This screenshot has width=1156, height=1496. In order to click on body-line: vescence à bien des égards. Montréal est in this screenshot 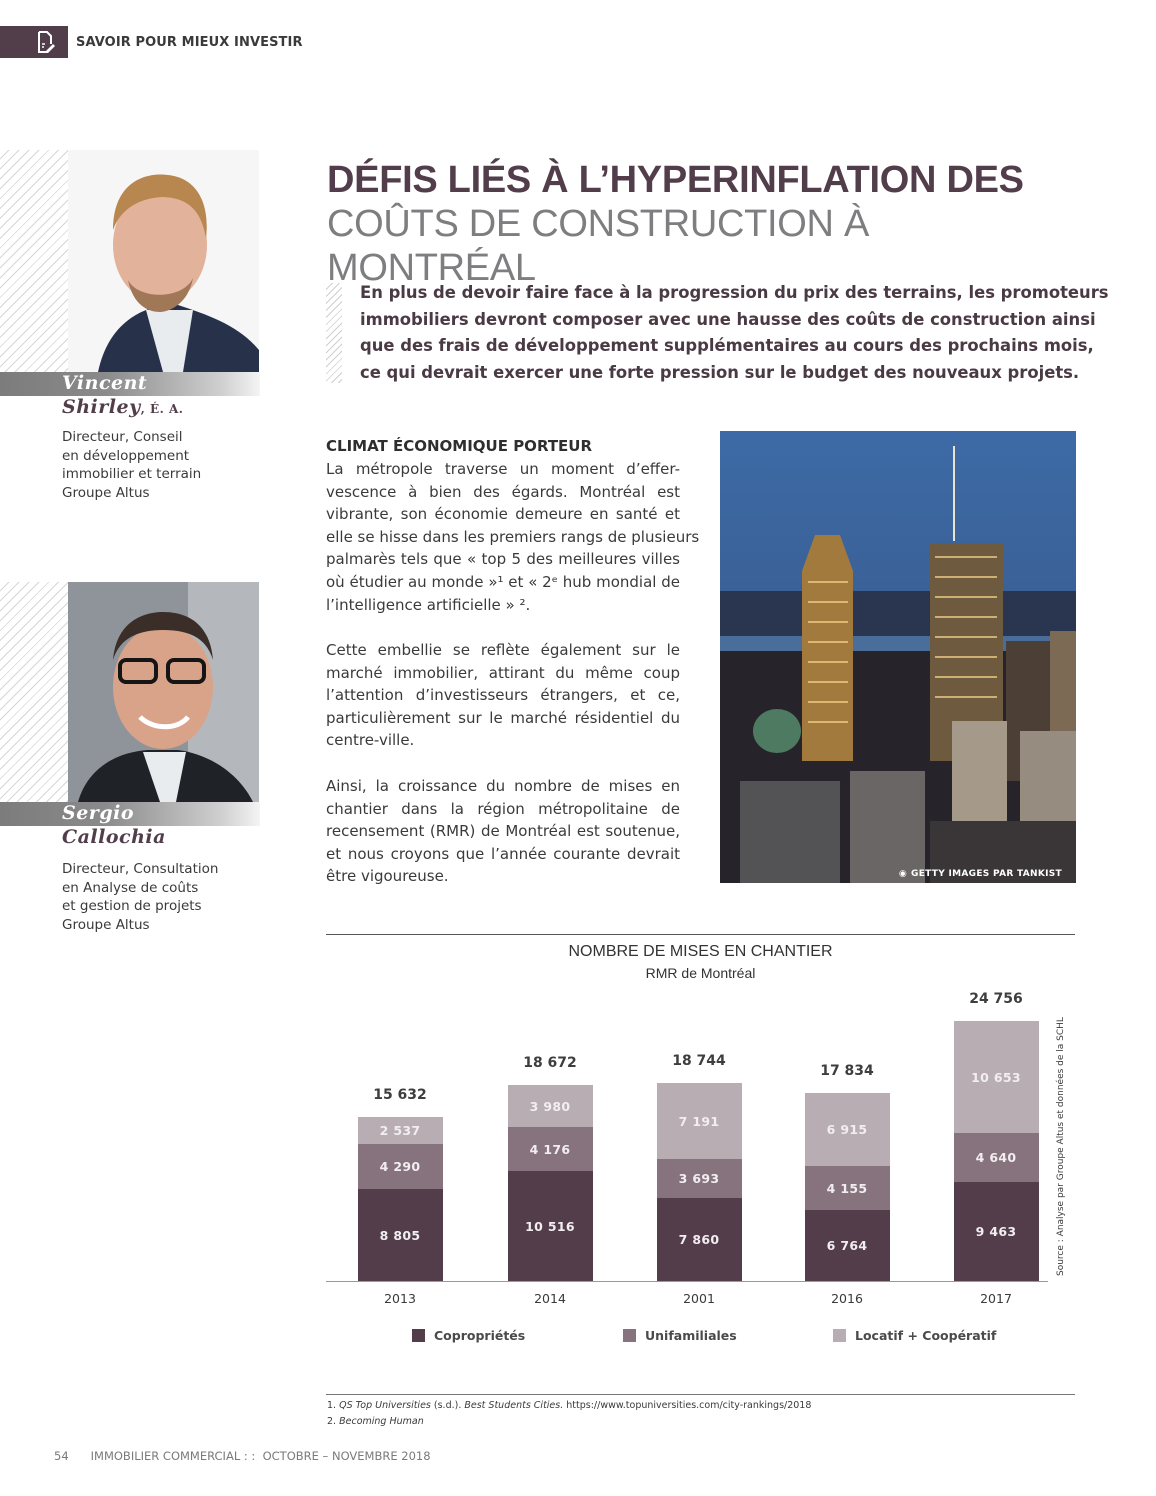, I will do `click(503, 491)`.